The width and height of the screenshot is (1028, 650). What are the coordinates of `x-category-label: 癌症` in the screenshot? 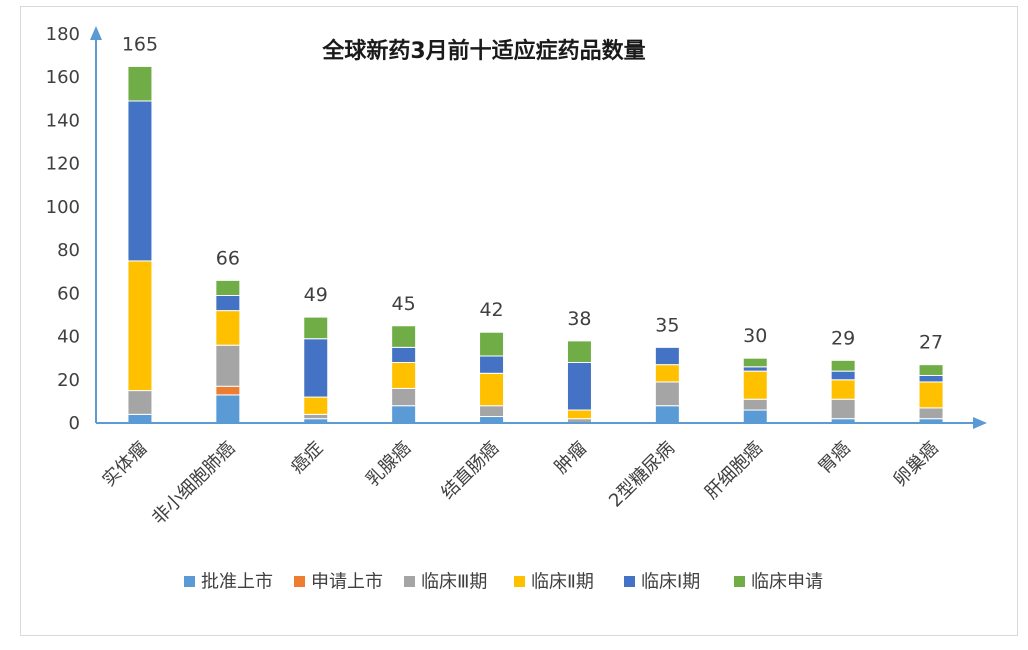 It's located at (307, 458).